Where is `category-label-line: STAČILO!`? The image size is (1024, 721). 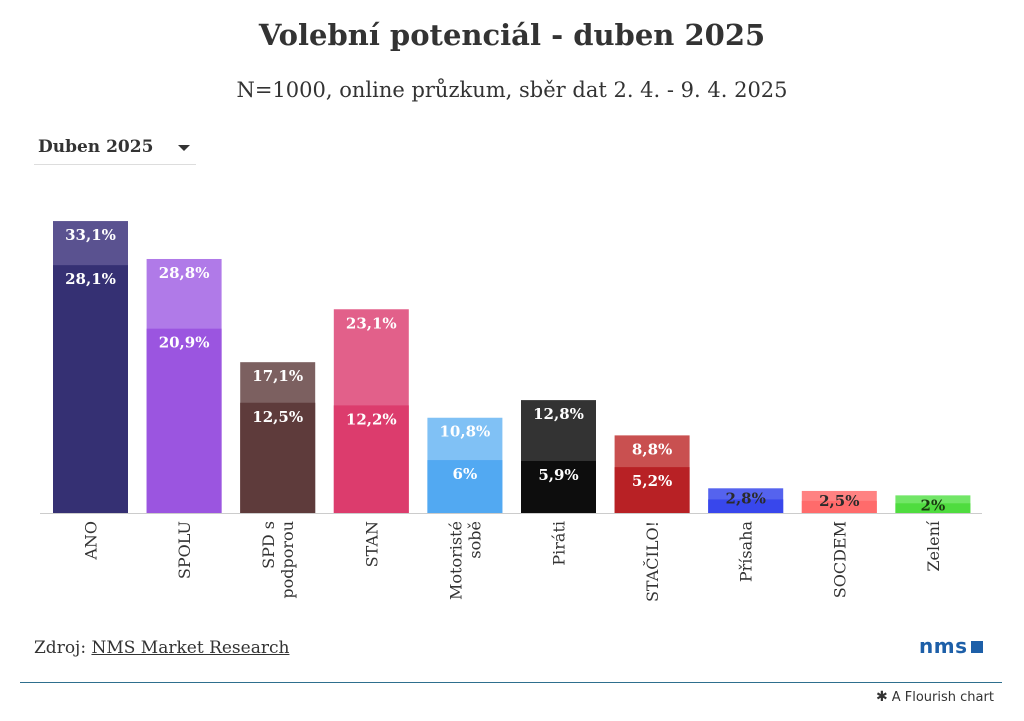 category-label-line: STAČILO! is located at coordinates (652, 561).